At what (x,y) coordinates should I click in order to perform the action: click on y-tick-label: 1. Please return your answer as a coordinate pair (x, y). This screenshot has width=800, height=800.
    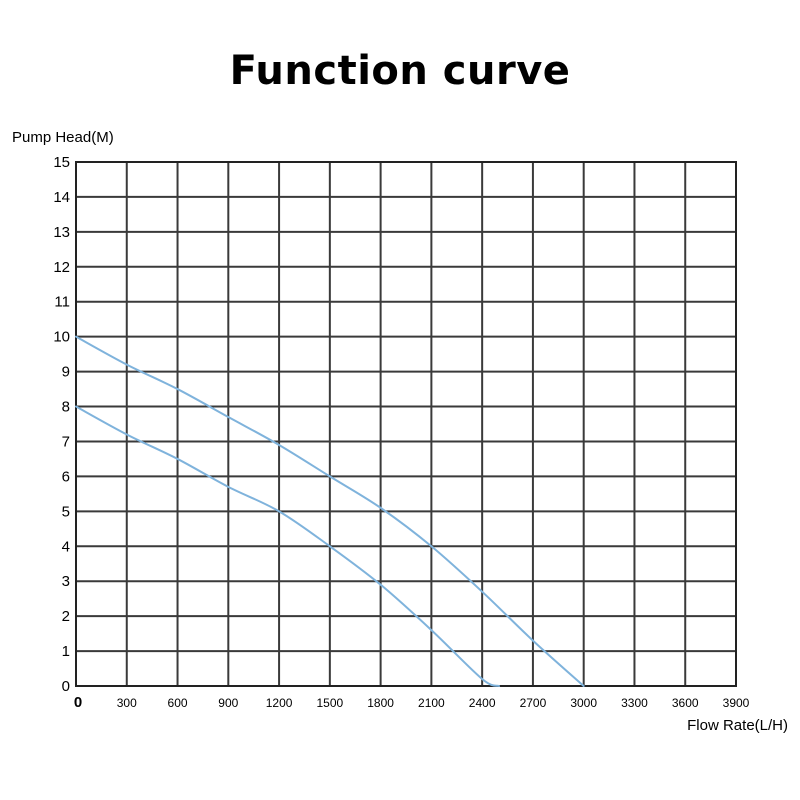
    Looking at the image, I should click on (66, 651).